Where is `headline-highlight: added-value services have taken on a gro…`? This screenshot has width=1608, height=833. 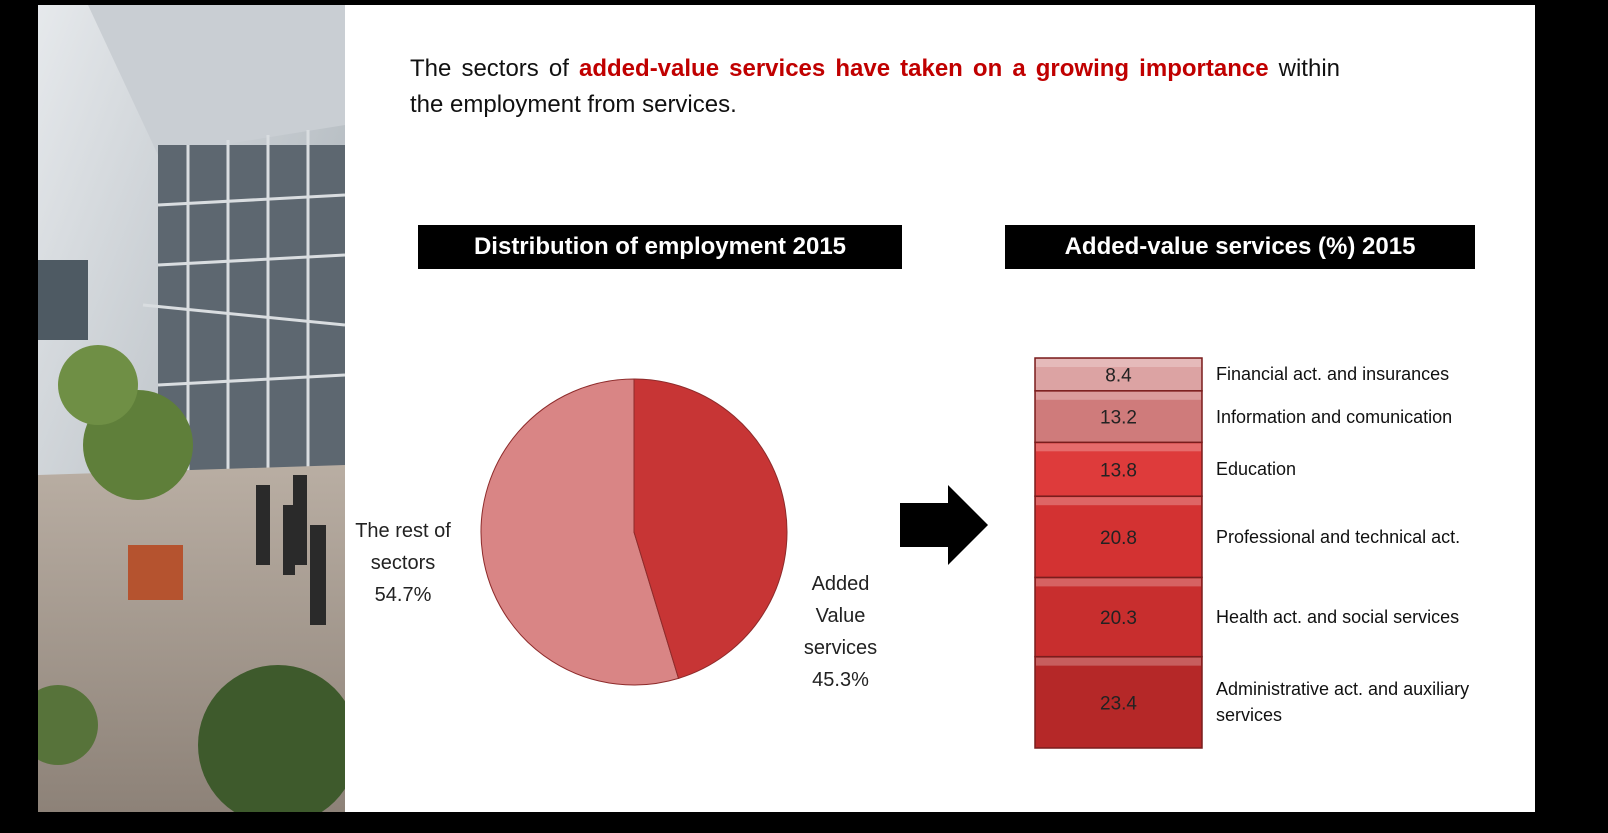 headline-highlight: added-value services have taken on a gro… is located at coordinates (924, 68).